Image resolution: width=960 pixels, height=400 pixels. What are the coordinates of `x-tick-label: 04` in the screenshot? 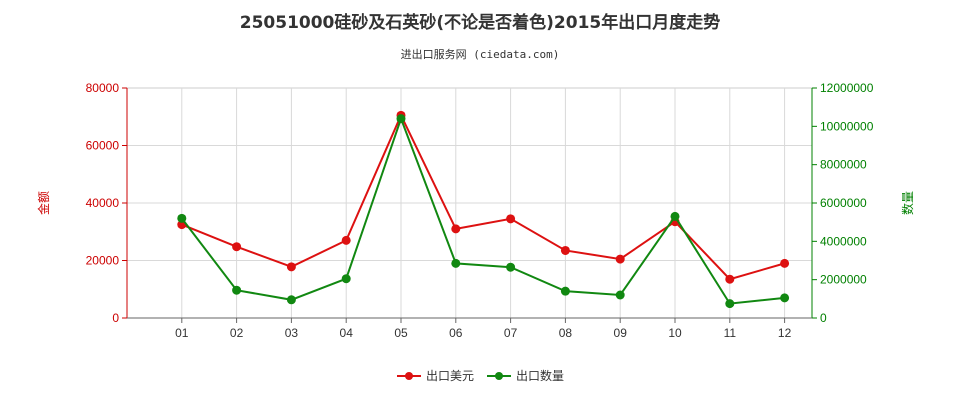 It's located at (347, 333).